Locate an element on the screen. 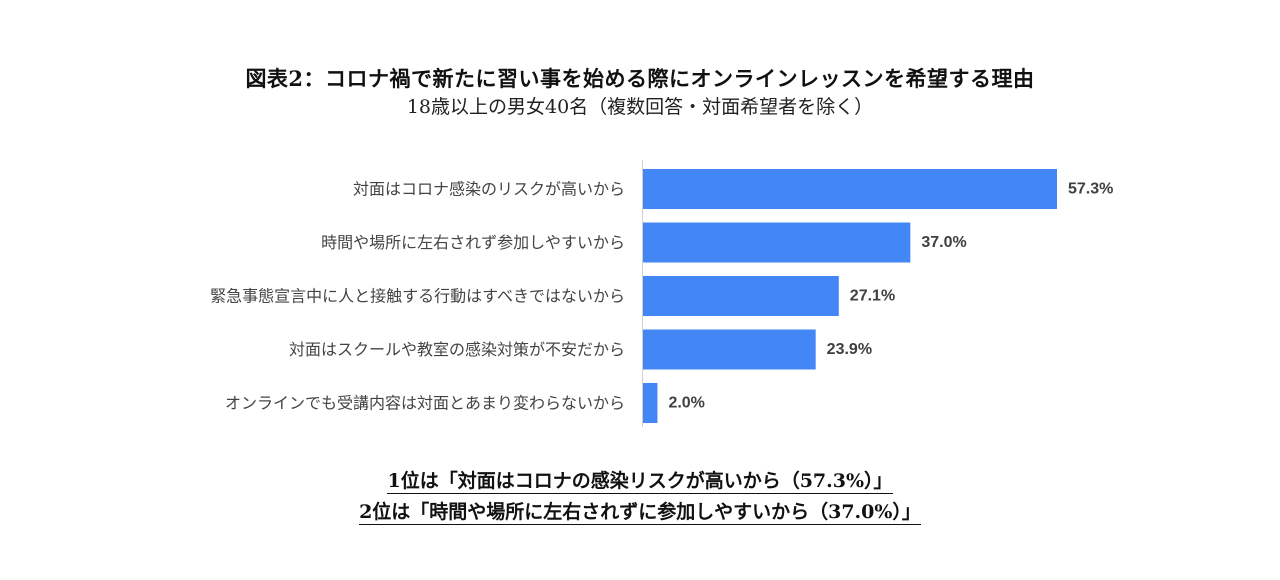  summary-rank-2-text: 2位は「時間や場所に左右されずに参加しやすいから（37.0%）」 is located at coordinates (640, 513).